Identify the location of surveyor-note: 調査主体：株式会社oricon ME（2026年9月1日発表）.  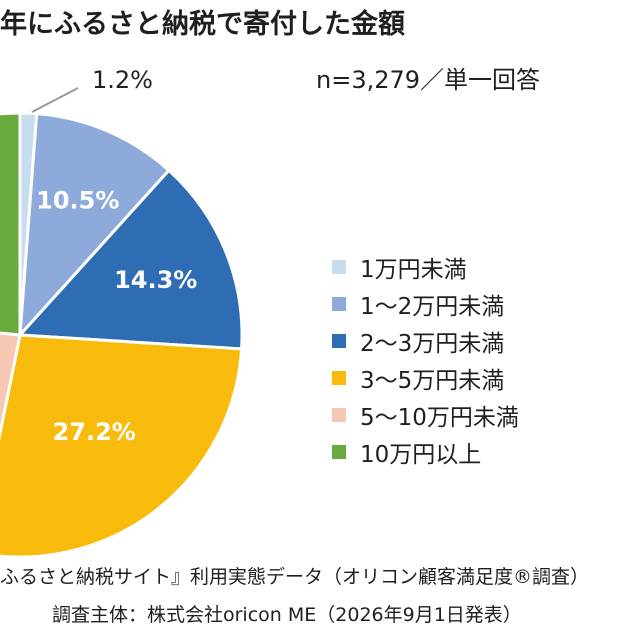
(287, 615).